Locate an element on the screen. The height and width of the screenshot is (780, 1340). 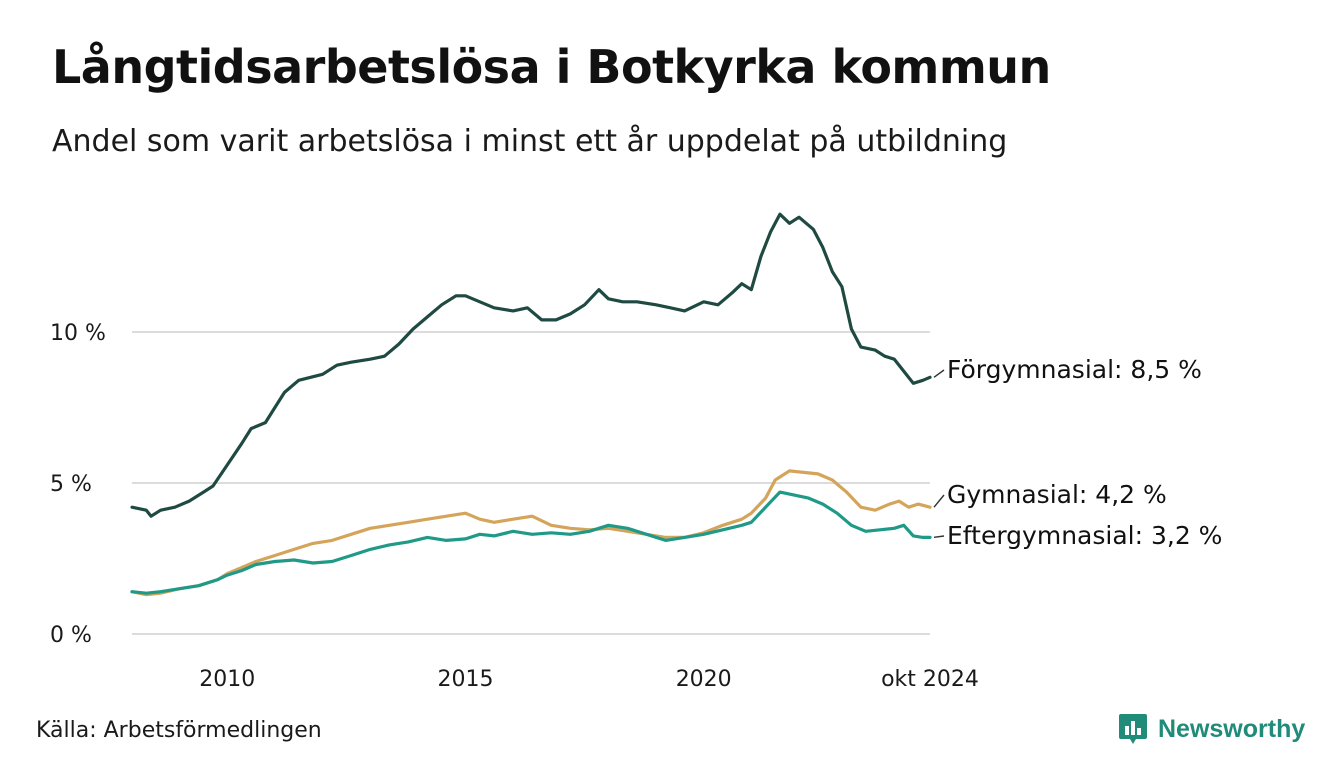
y-tick-label: 5 % is located at coordinates (71, 484).